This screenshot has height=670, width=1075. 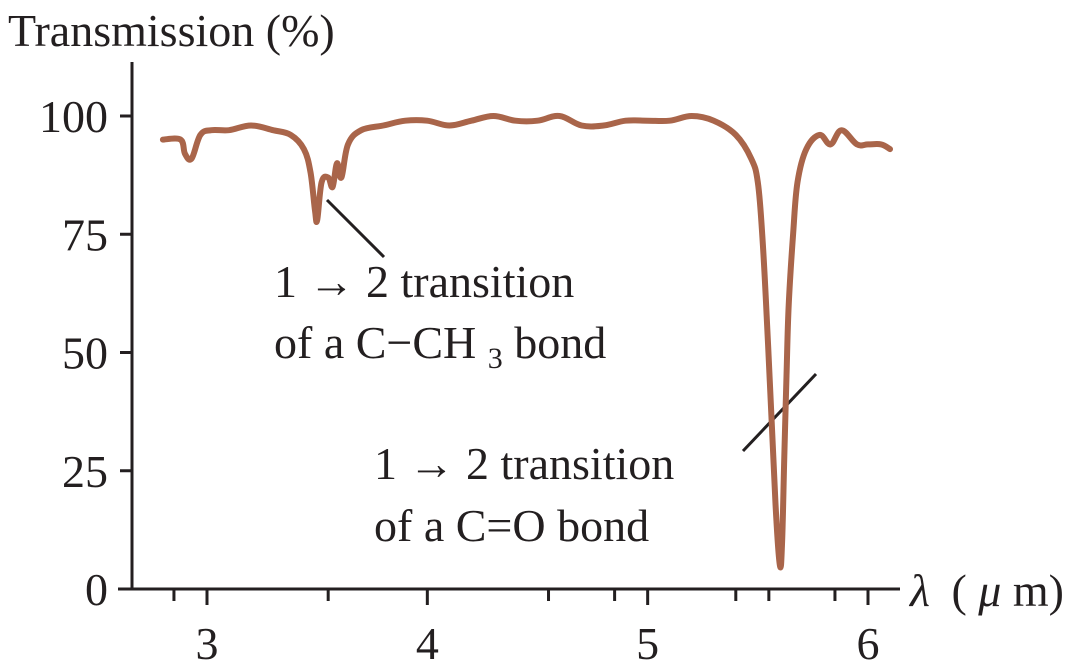 I want to click on x-axis-mu-symbol: μ, so click(x=989, y=590).